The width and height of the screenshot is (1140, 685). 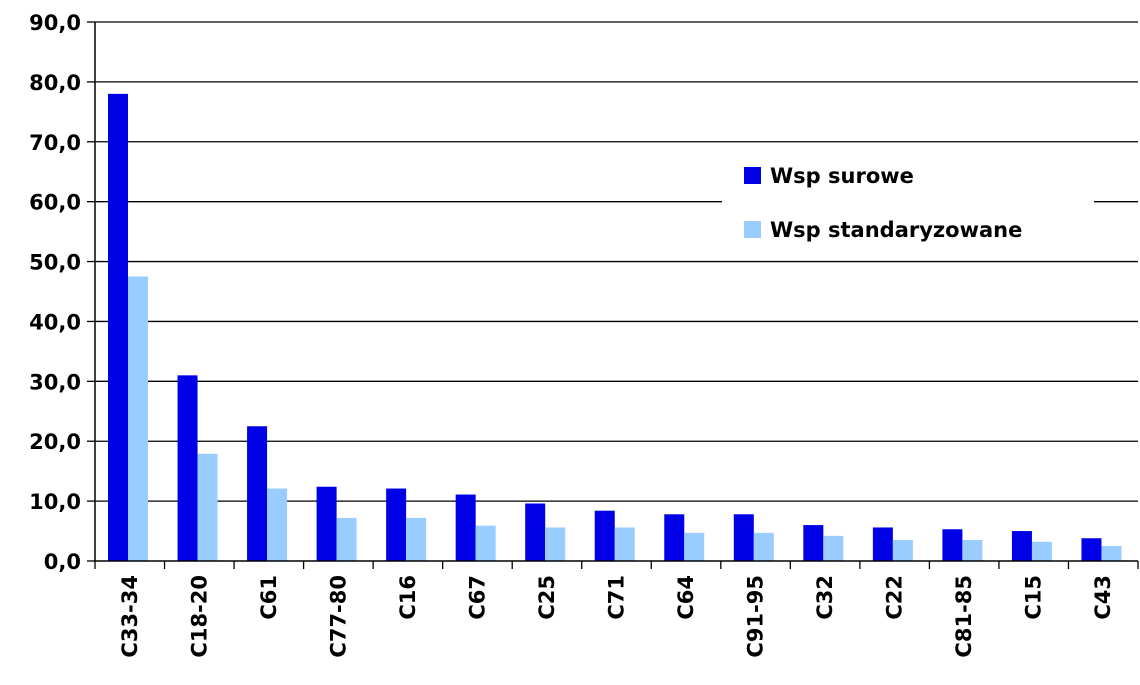 What do you see at coordinates (477, 597) in the screenshot?
I see `x-category-label: C67` at bounding box center [477, 597].